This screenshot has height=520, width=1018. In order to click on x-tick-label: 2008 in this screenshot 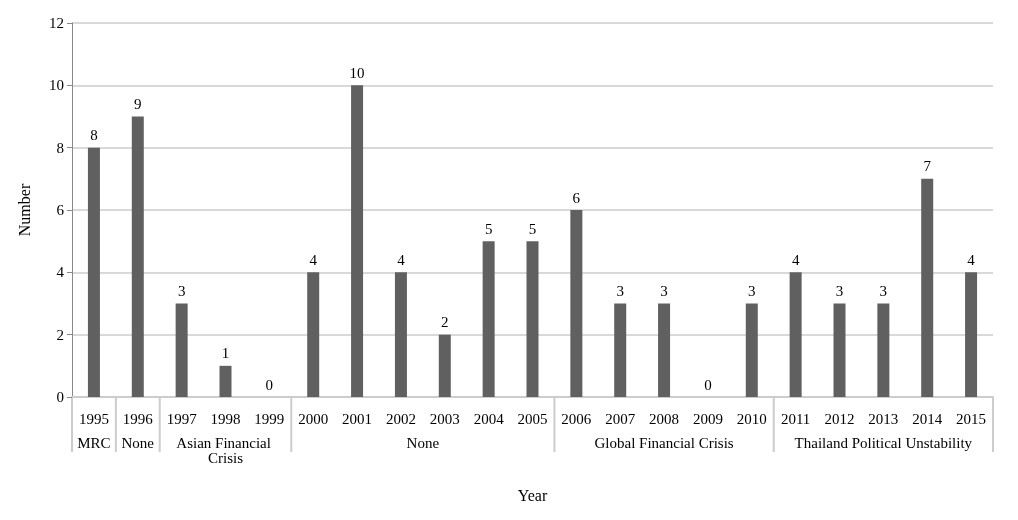, I will do `click(664, 418)`.